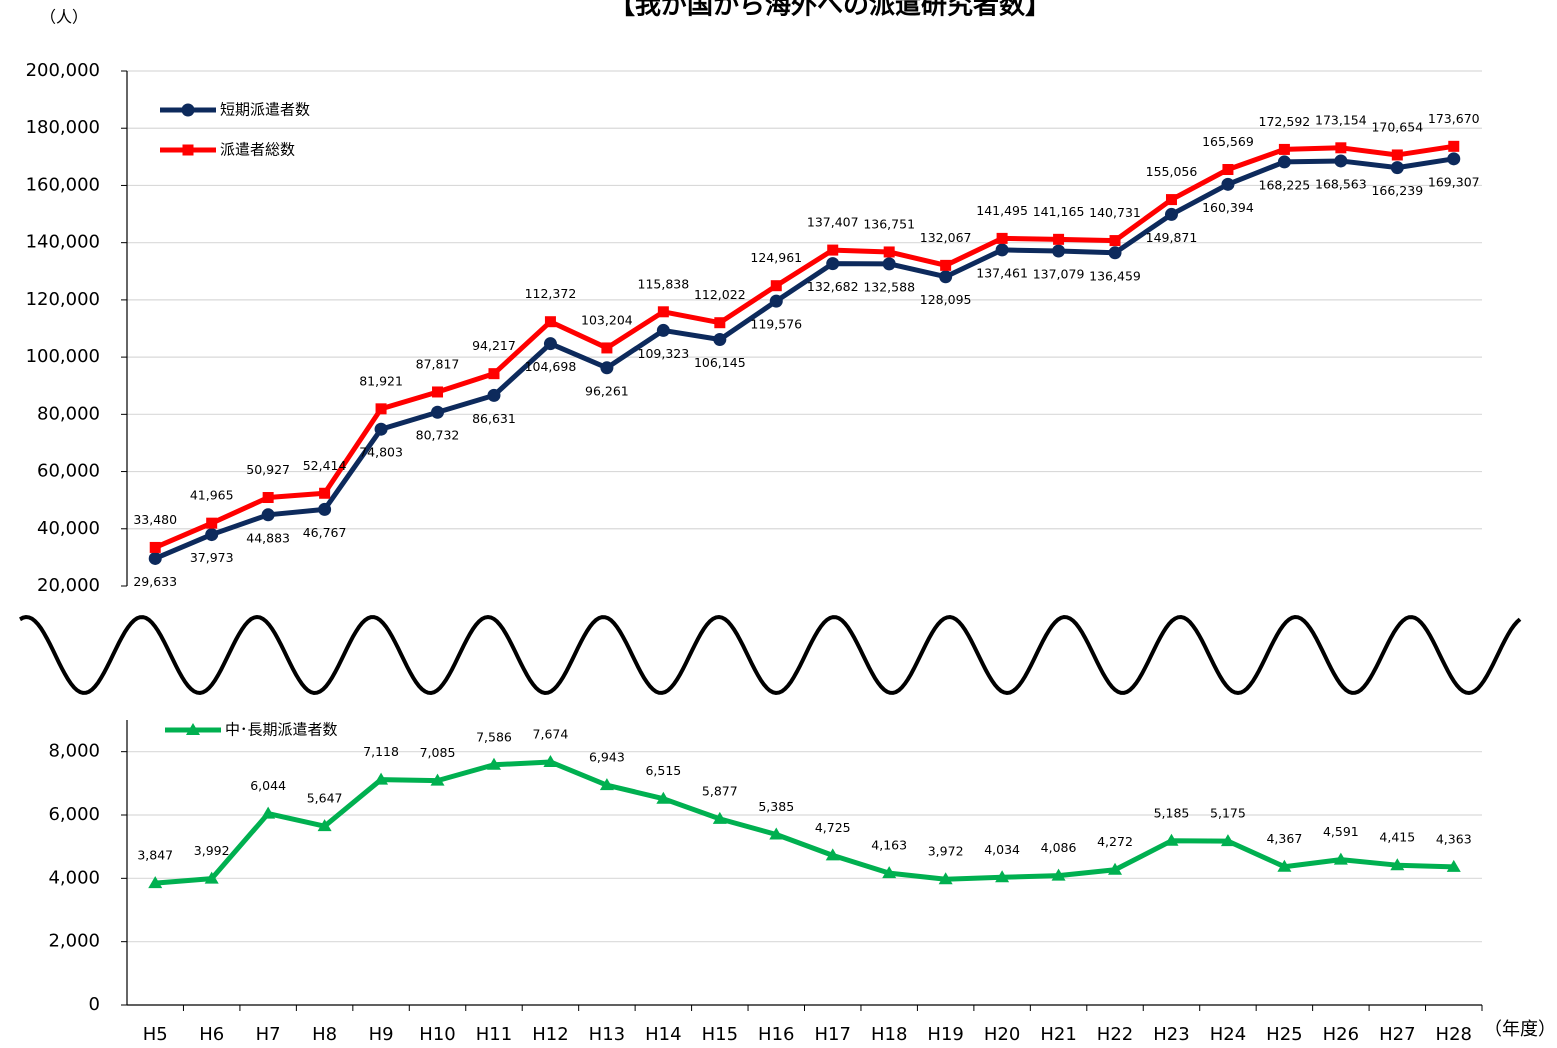 The image size is (1557, 1048). What do you see at coordinates (776, 257) in the screenshot?
I see `data-label: 124,961` at bounding box center [776, 257].